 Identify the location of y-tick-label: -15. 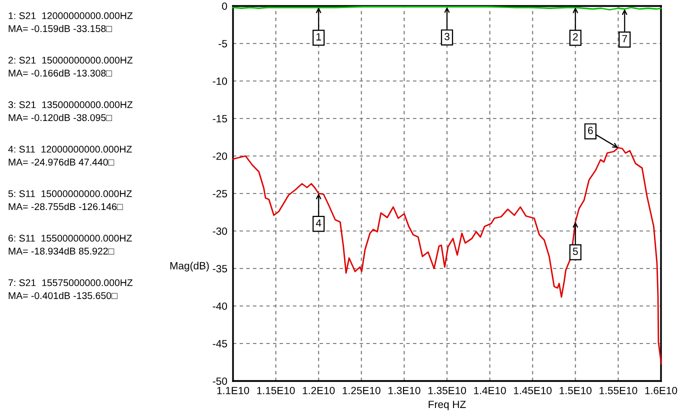
(220, 118).